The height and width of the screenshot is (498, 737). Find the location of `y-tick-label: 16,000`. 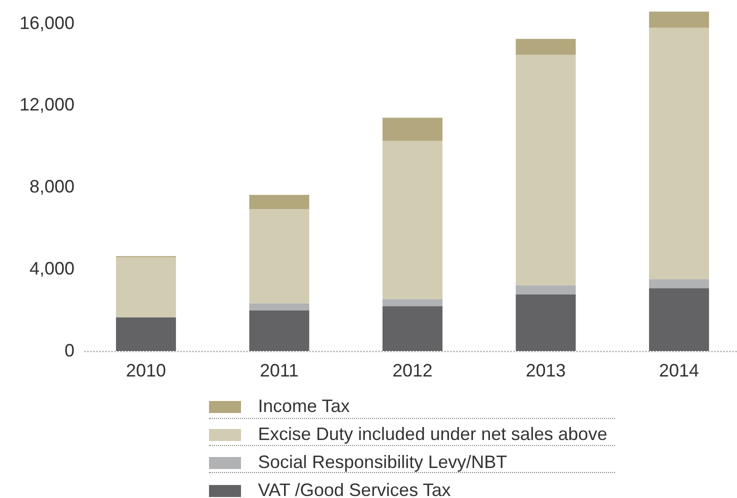

y-tick-label: 16,000 is located at coordinates (46, 22).